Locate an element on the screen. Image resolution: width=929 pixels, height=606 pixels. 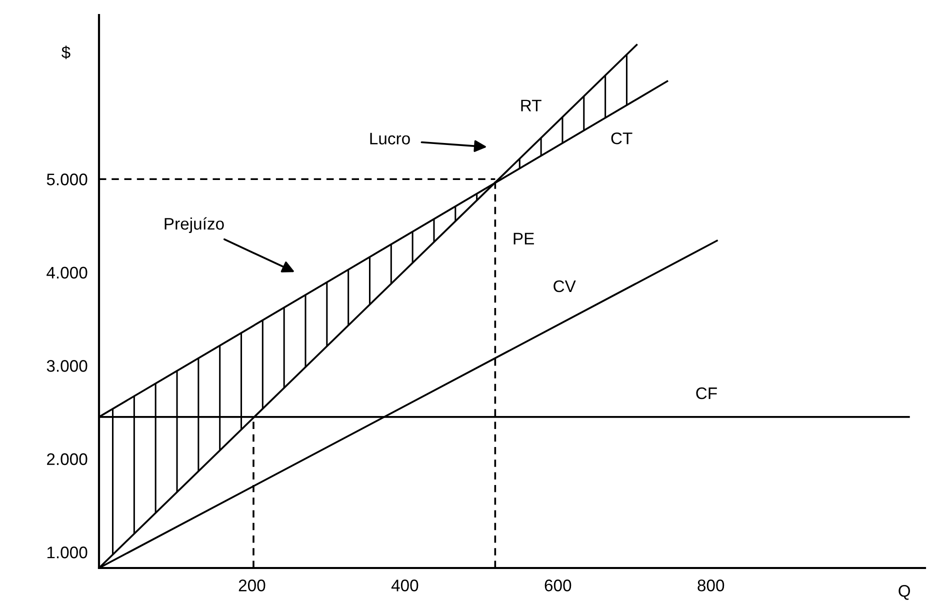
y-tick-label: 4.000 is located at coordinates (67, 272).